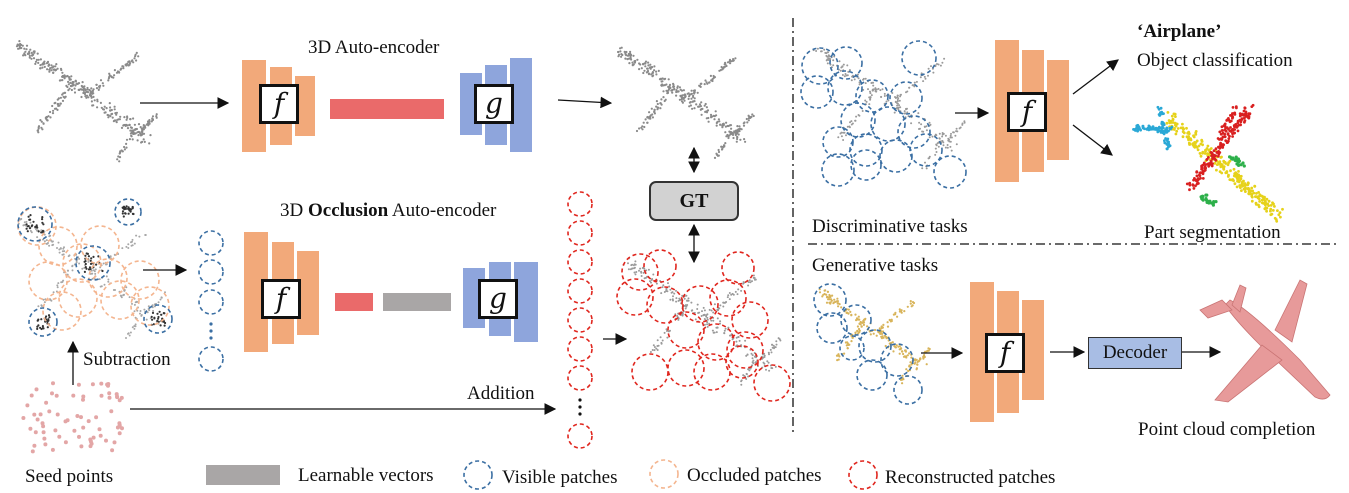 Image resolution: width=1349 pixels, height=493 pixels. I want to click on occluded-airplane-point-cloud, so click(92, 272).